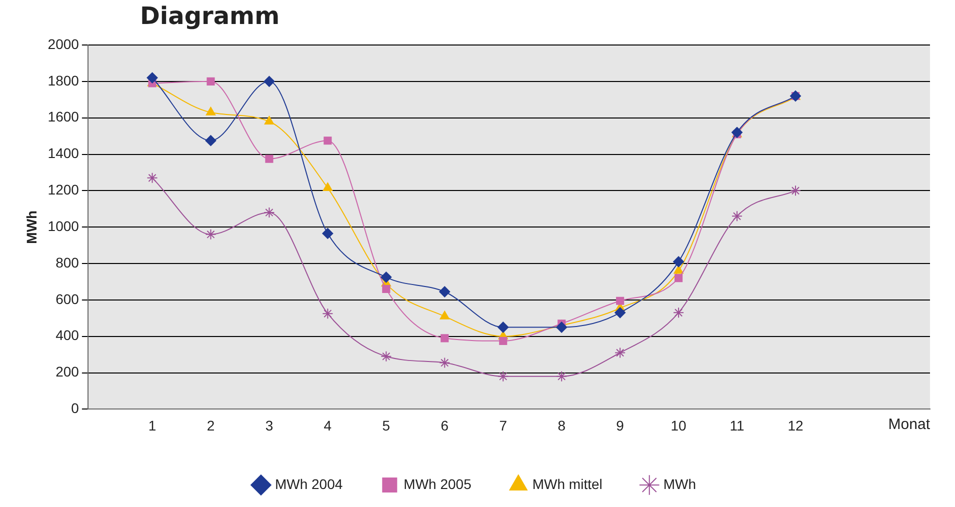 The width and height of the screenshot is (955, 507). What do you see at coordinates (210, 425) in the screenshot?
I see `x-tick-label: 2` at bounding box center [210, 425].